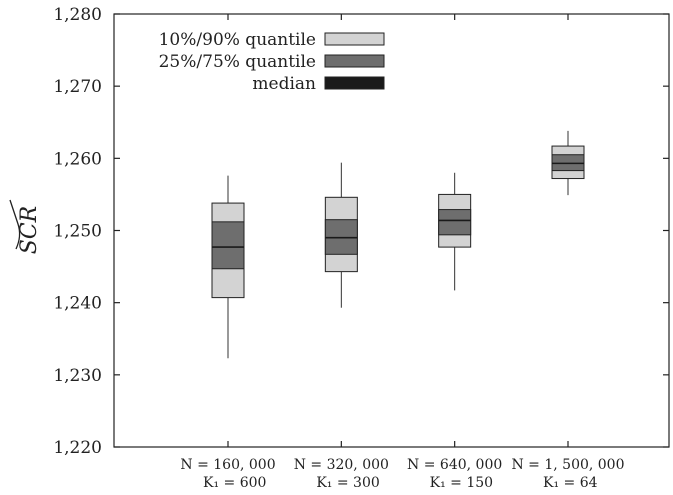  I want to click on legend-label: median, so click(284, 84).